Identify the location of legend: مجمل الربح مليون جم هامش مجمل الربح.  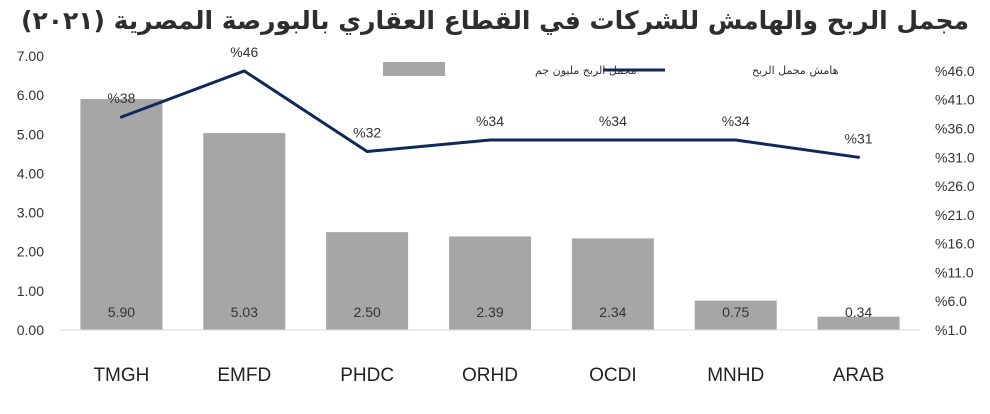
(611, 69).